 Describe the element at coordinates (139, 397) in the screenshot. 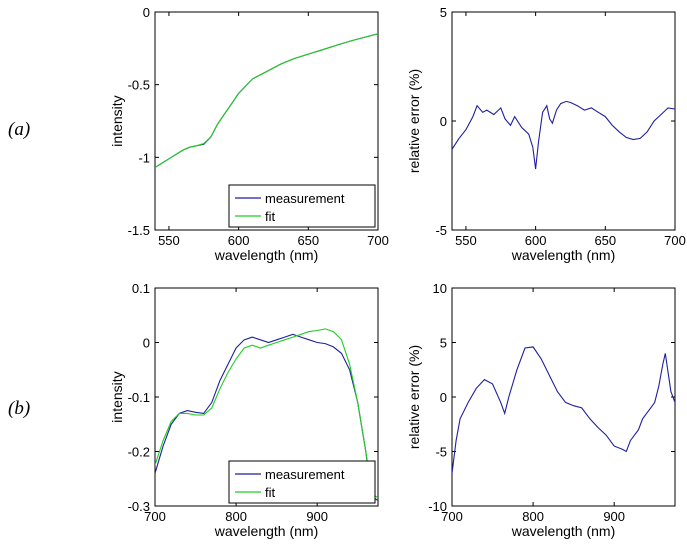

I see `y-tick-label: -0.1` at that location.